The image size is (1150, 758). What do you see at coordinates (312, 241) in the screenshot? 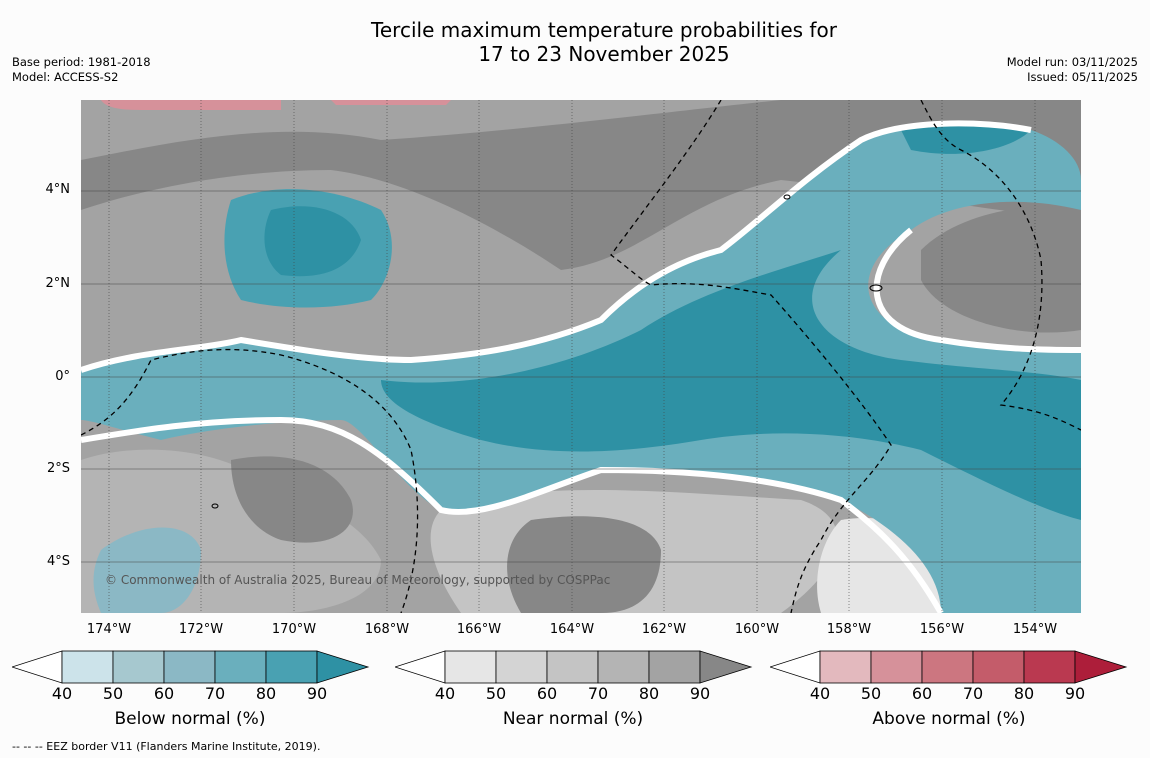
I see `below-normal-north-core` at bounding box center [312, 241].